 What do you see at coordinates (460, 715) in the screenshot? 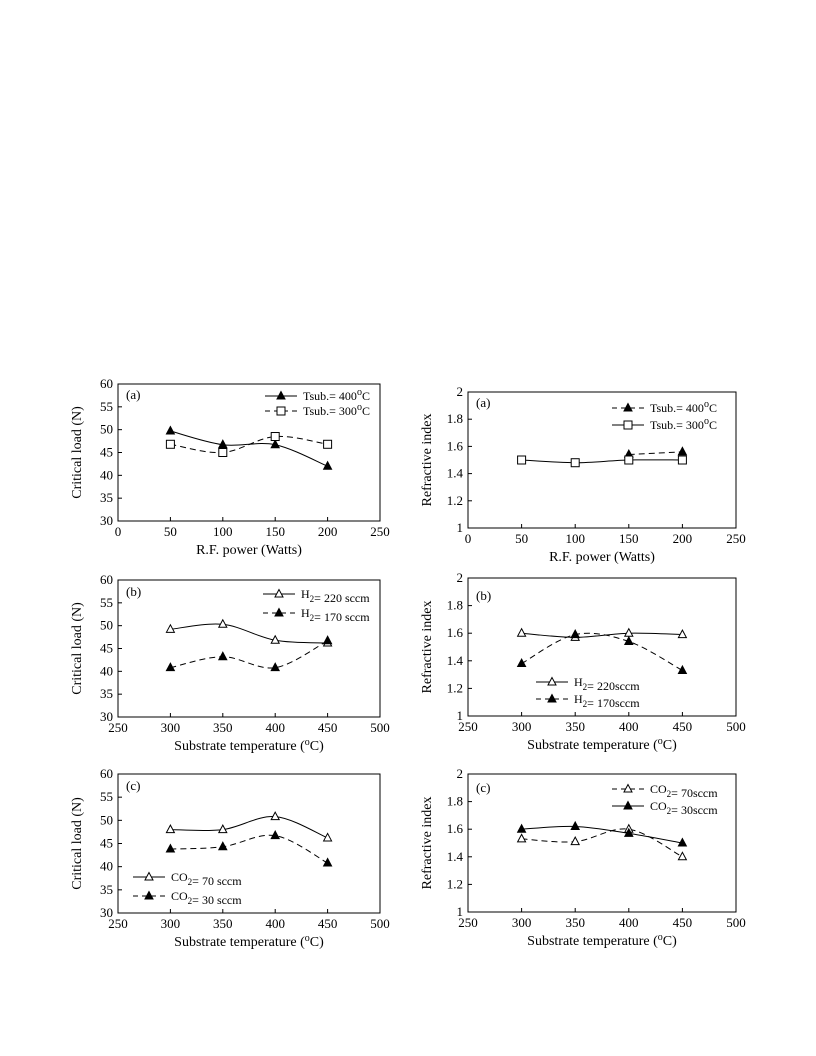
I see `y-tick-label: 1` at bounding box center [460, 715].